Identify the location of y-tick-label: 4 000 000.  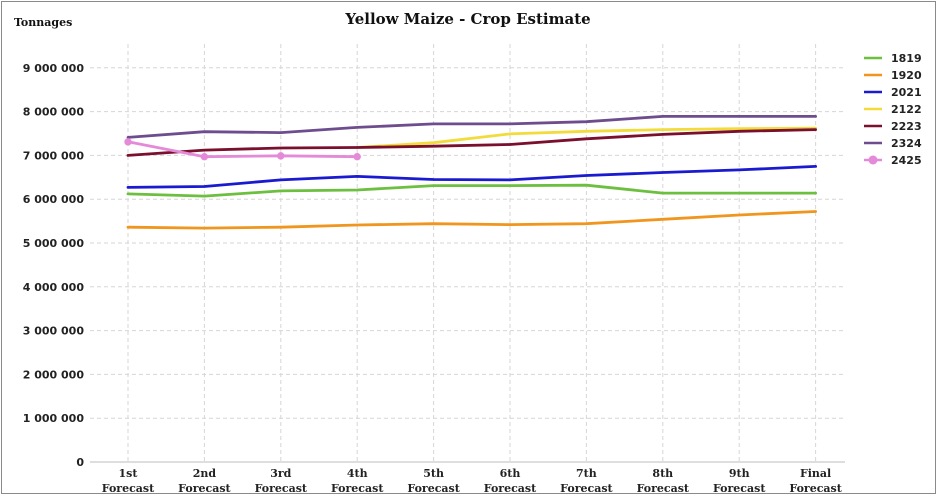
(54, 287).